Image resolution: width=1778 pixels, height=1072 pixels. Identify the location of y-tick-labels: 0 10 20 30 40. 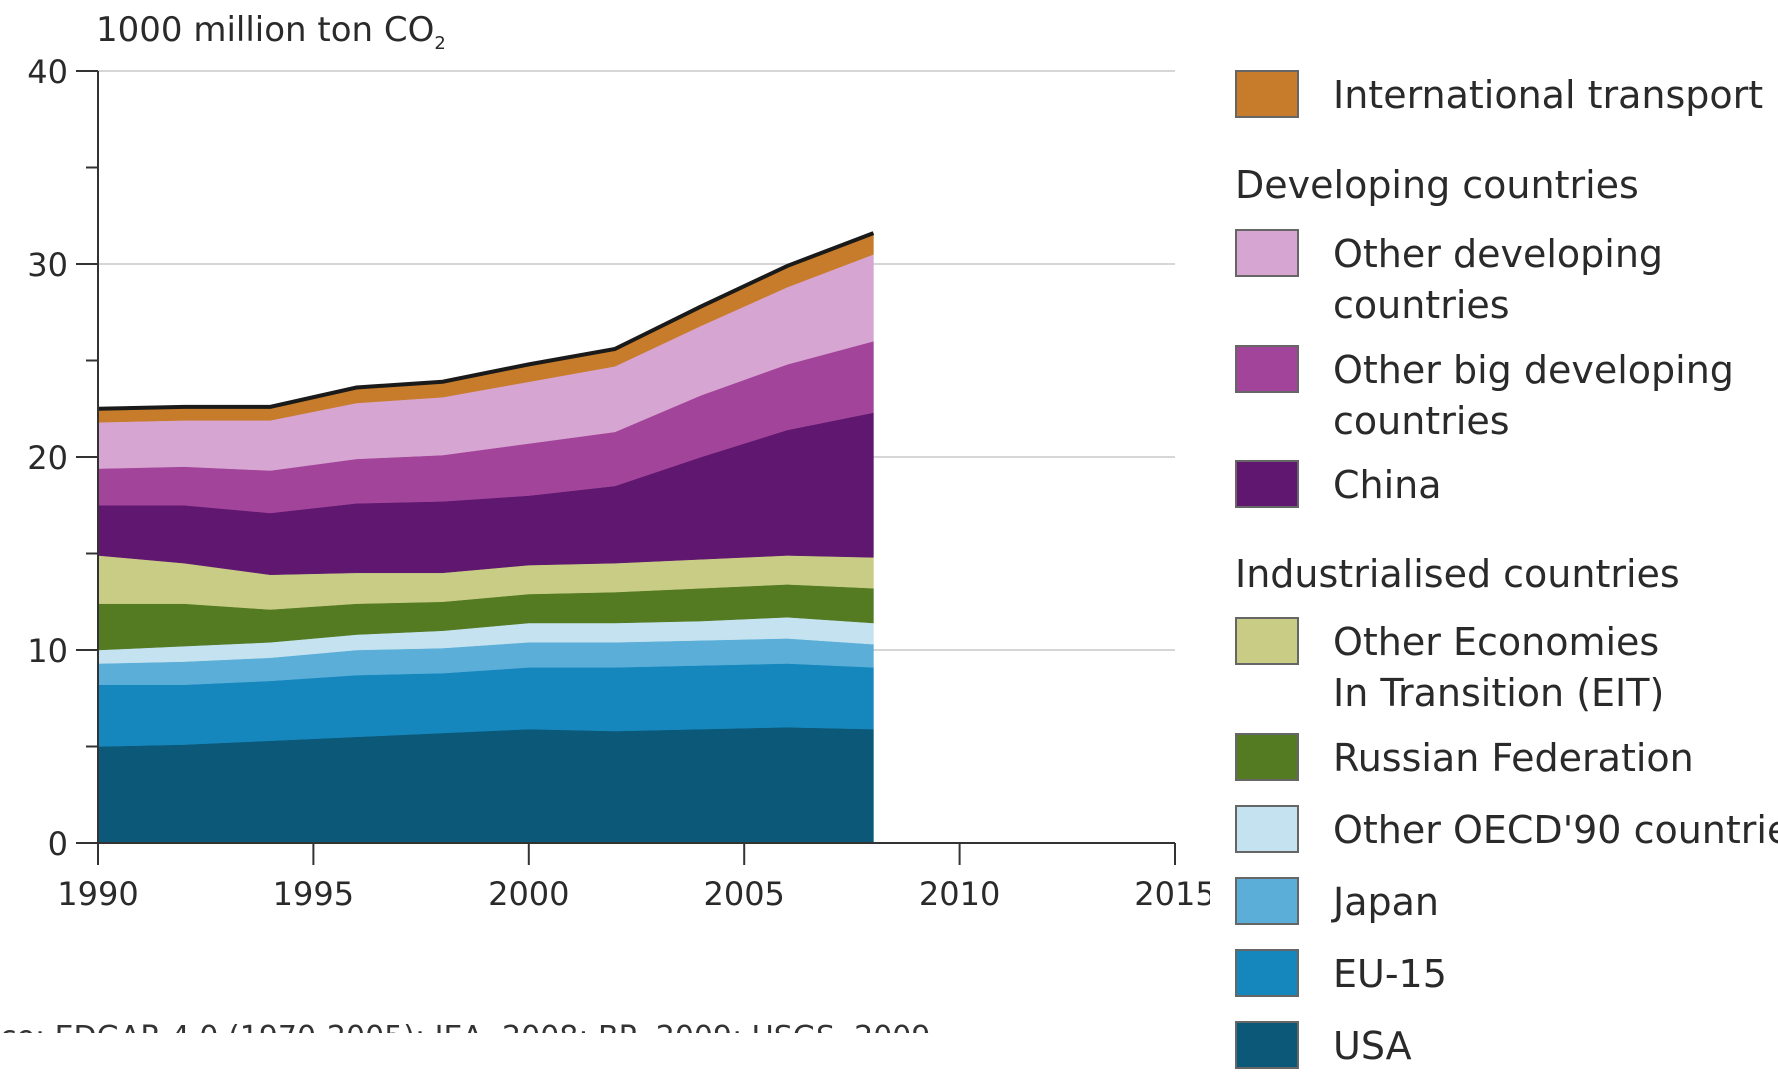
(47, 458).